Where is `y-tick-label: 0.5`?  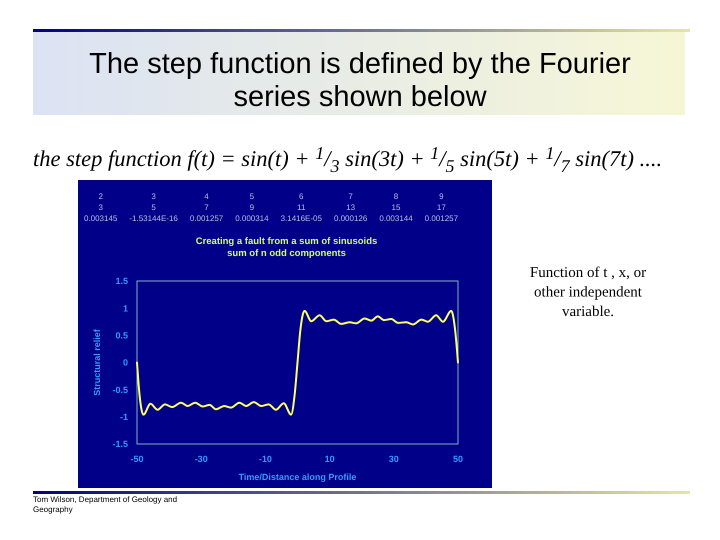
y-tick-label: 0.5 is located at coordinates (121, 335).